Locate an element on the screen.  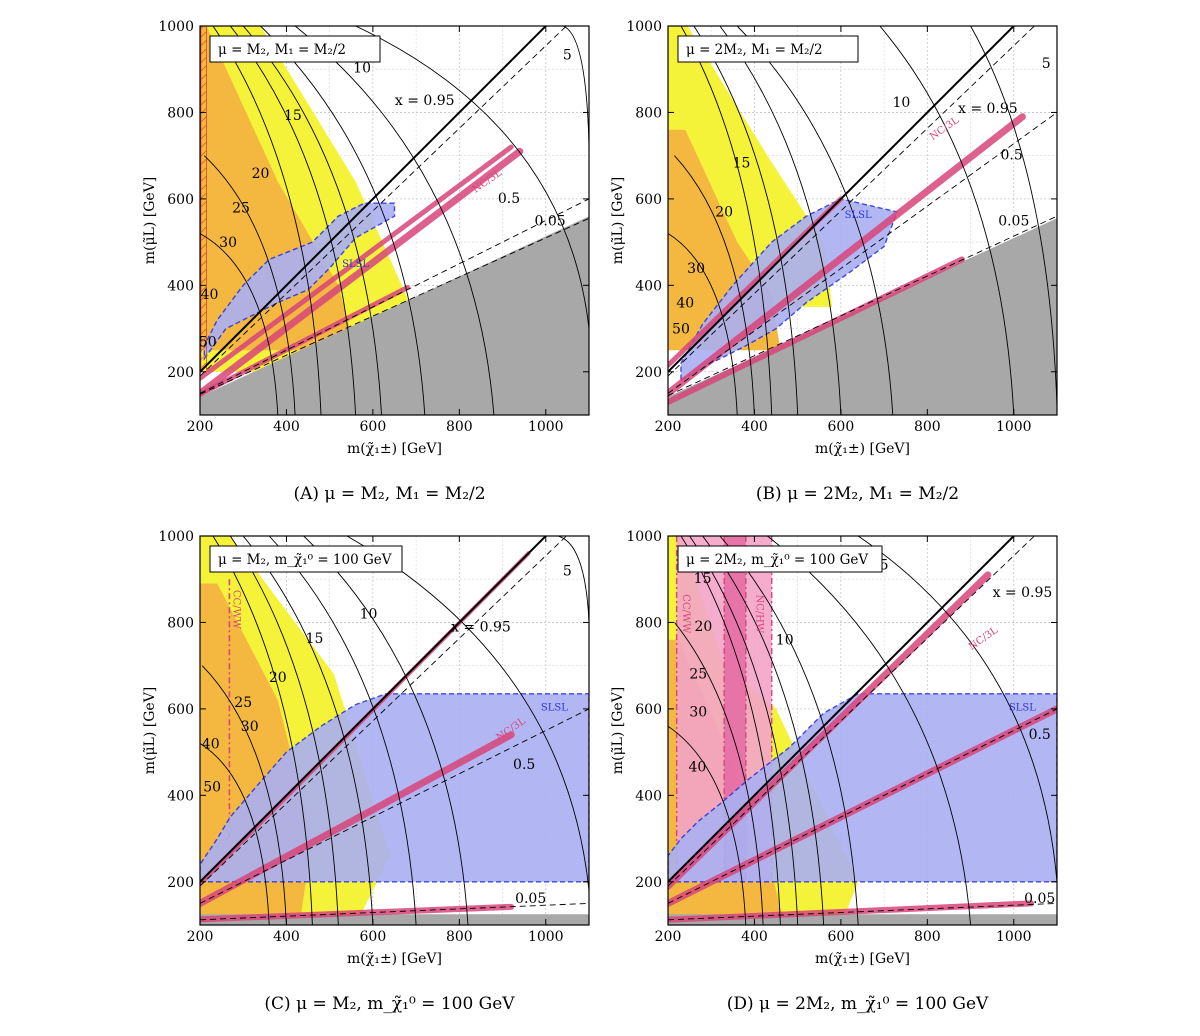
x-tick-label: 600 is located at coordinates (841, 427).